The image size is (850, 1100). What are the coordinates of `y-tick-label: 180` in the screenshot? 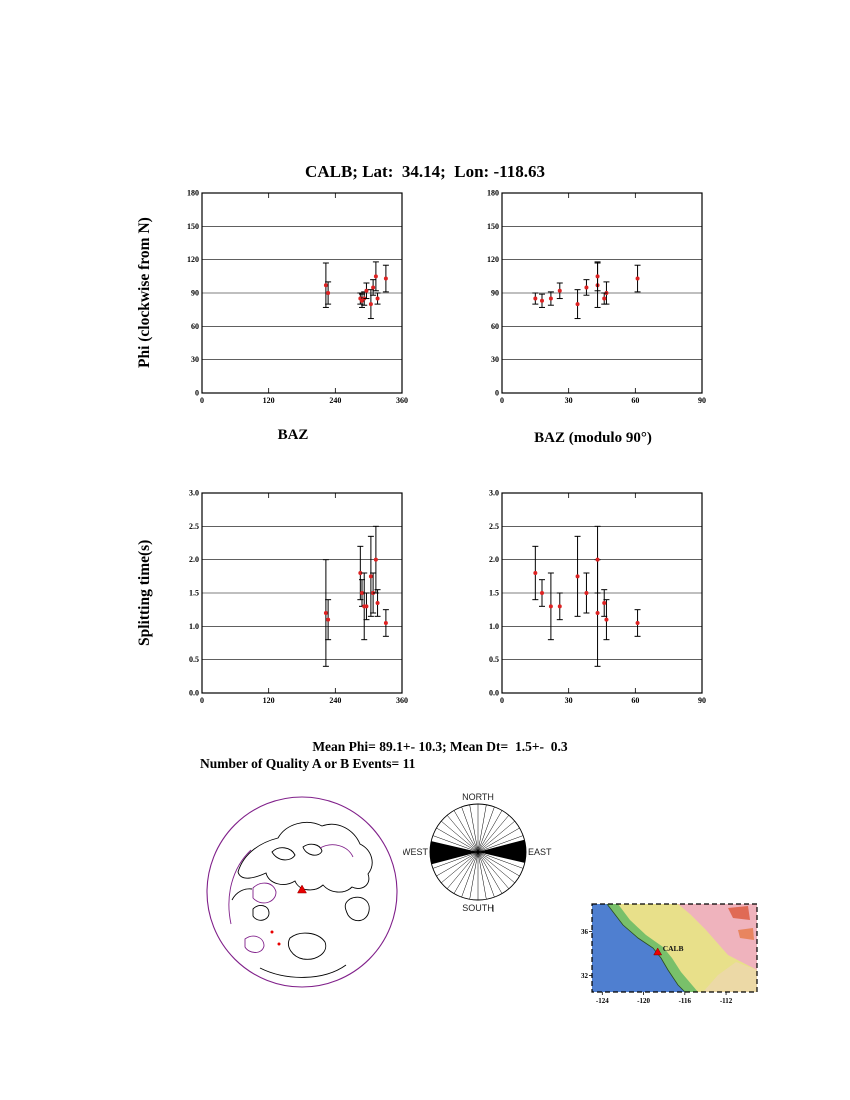 It's located at (493, 193).